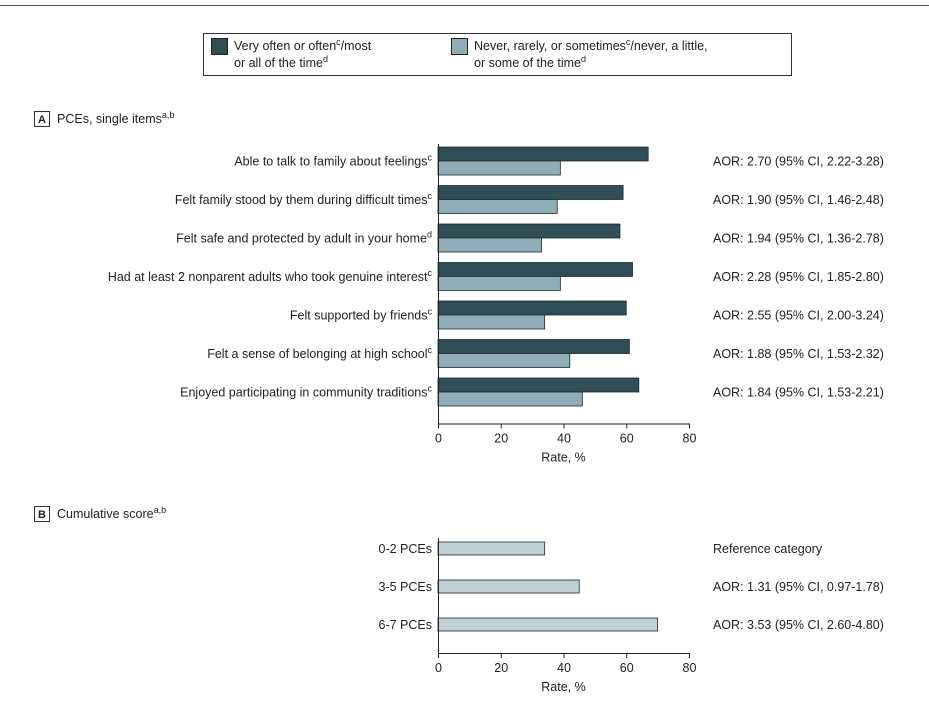 The width and height of the screenshot is (929, 706). I want to click on annotation-a-2: AOR: 1.94 (95% CI, 1.36-2.78), so click(798, 239).